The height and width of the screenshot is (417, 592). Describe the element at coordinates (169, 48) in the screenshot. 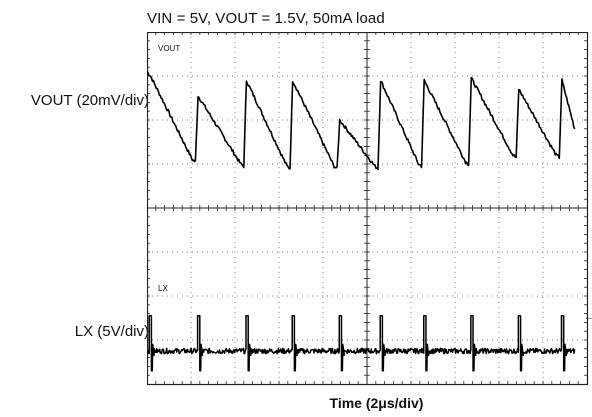

I see `vout-channel-tag: VOUT` at that location.